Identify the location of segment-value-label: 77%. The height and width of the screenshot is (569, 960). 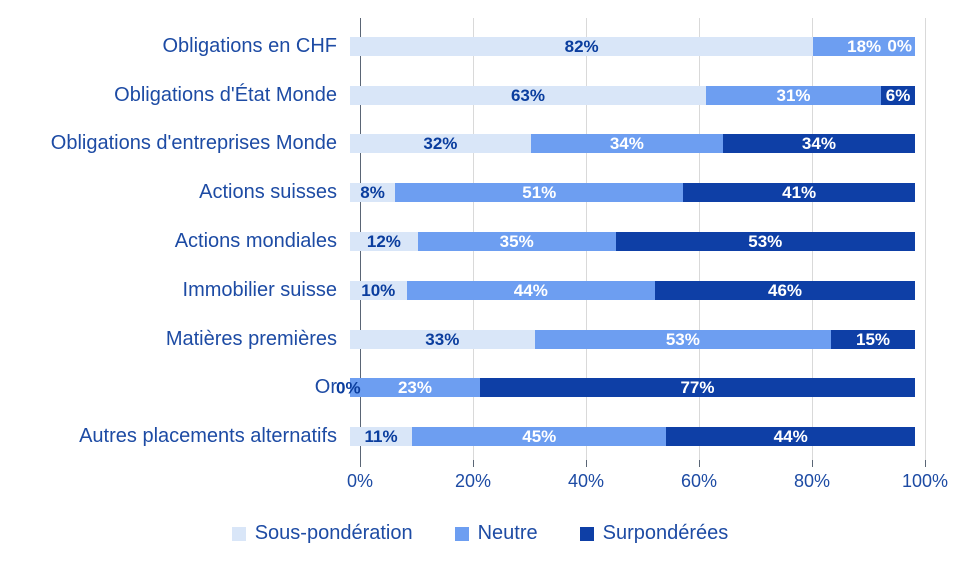
(697, 388).